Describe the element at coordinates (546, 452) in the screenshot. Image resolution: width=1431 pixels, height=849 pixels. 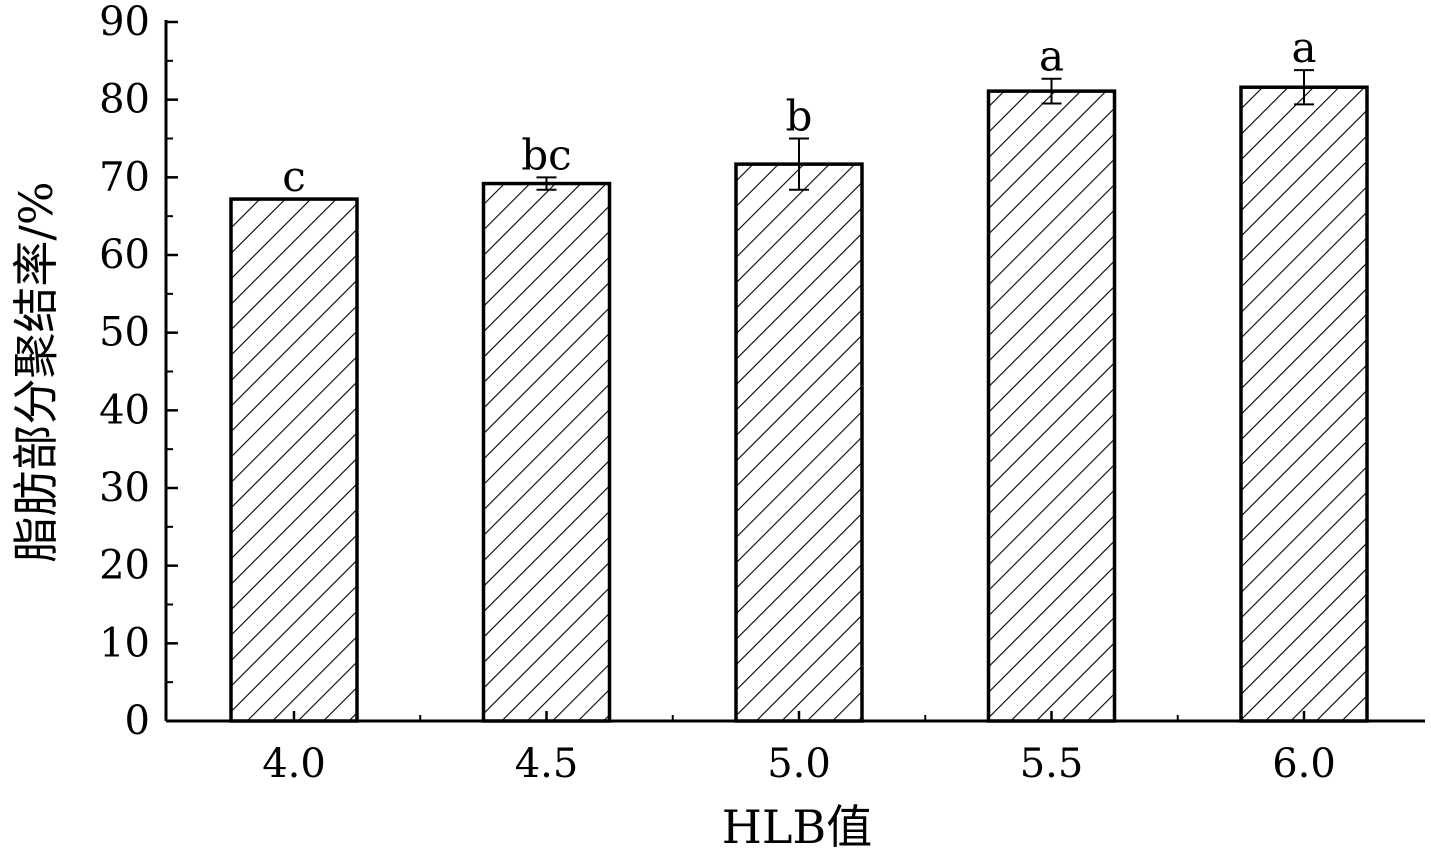
I see `bar-4.5` at that location.